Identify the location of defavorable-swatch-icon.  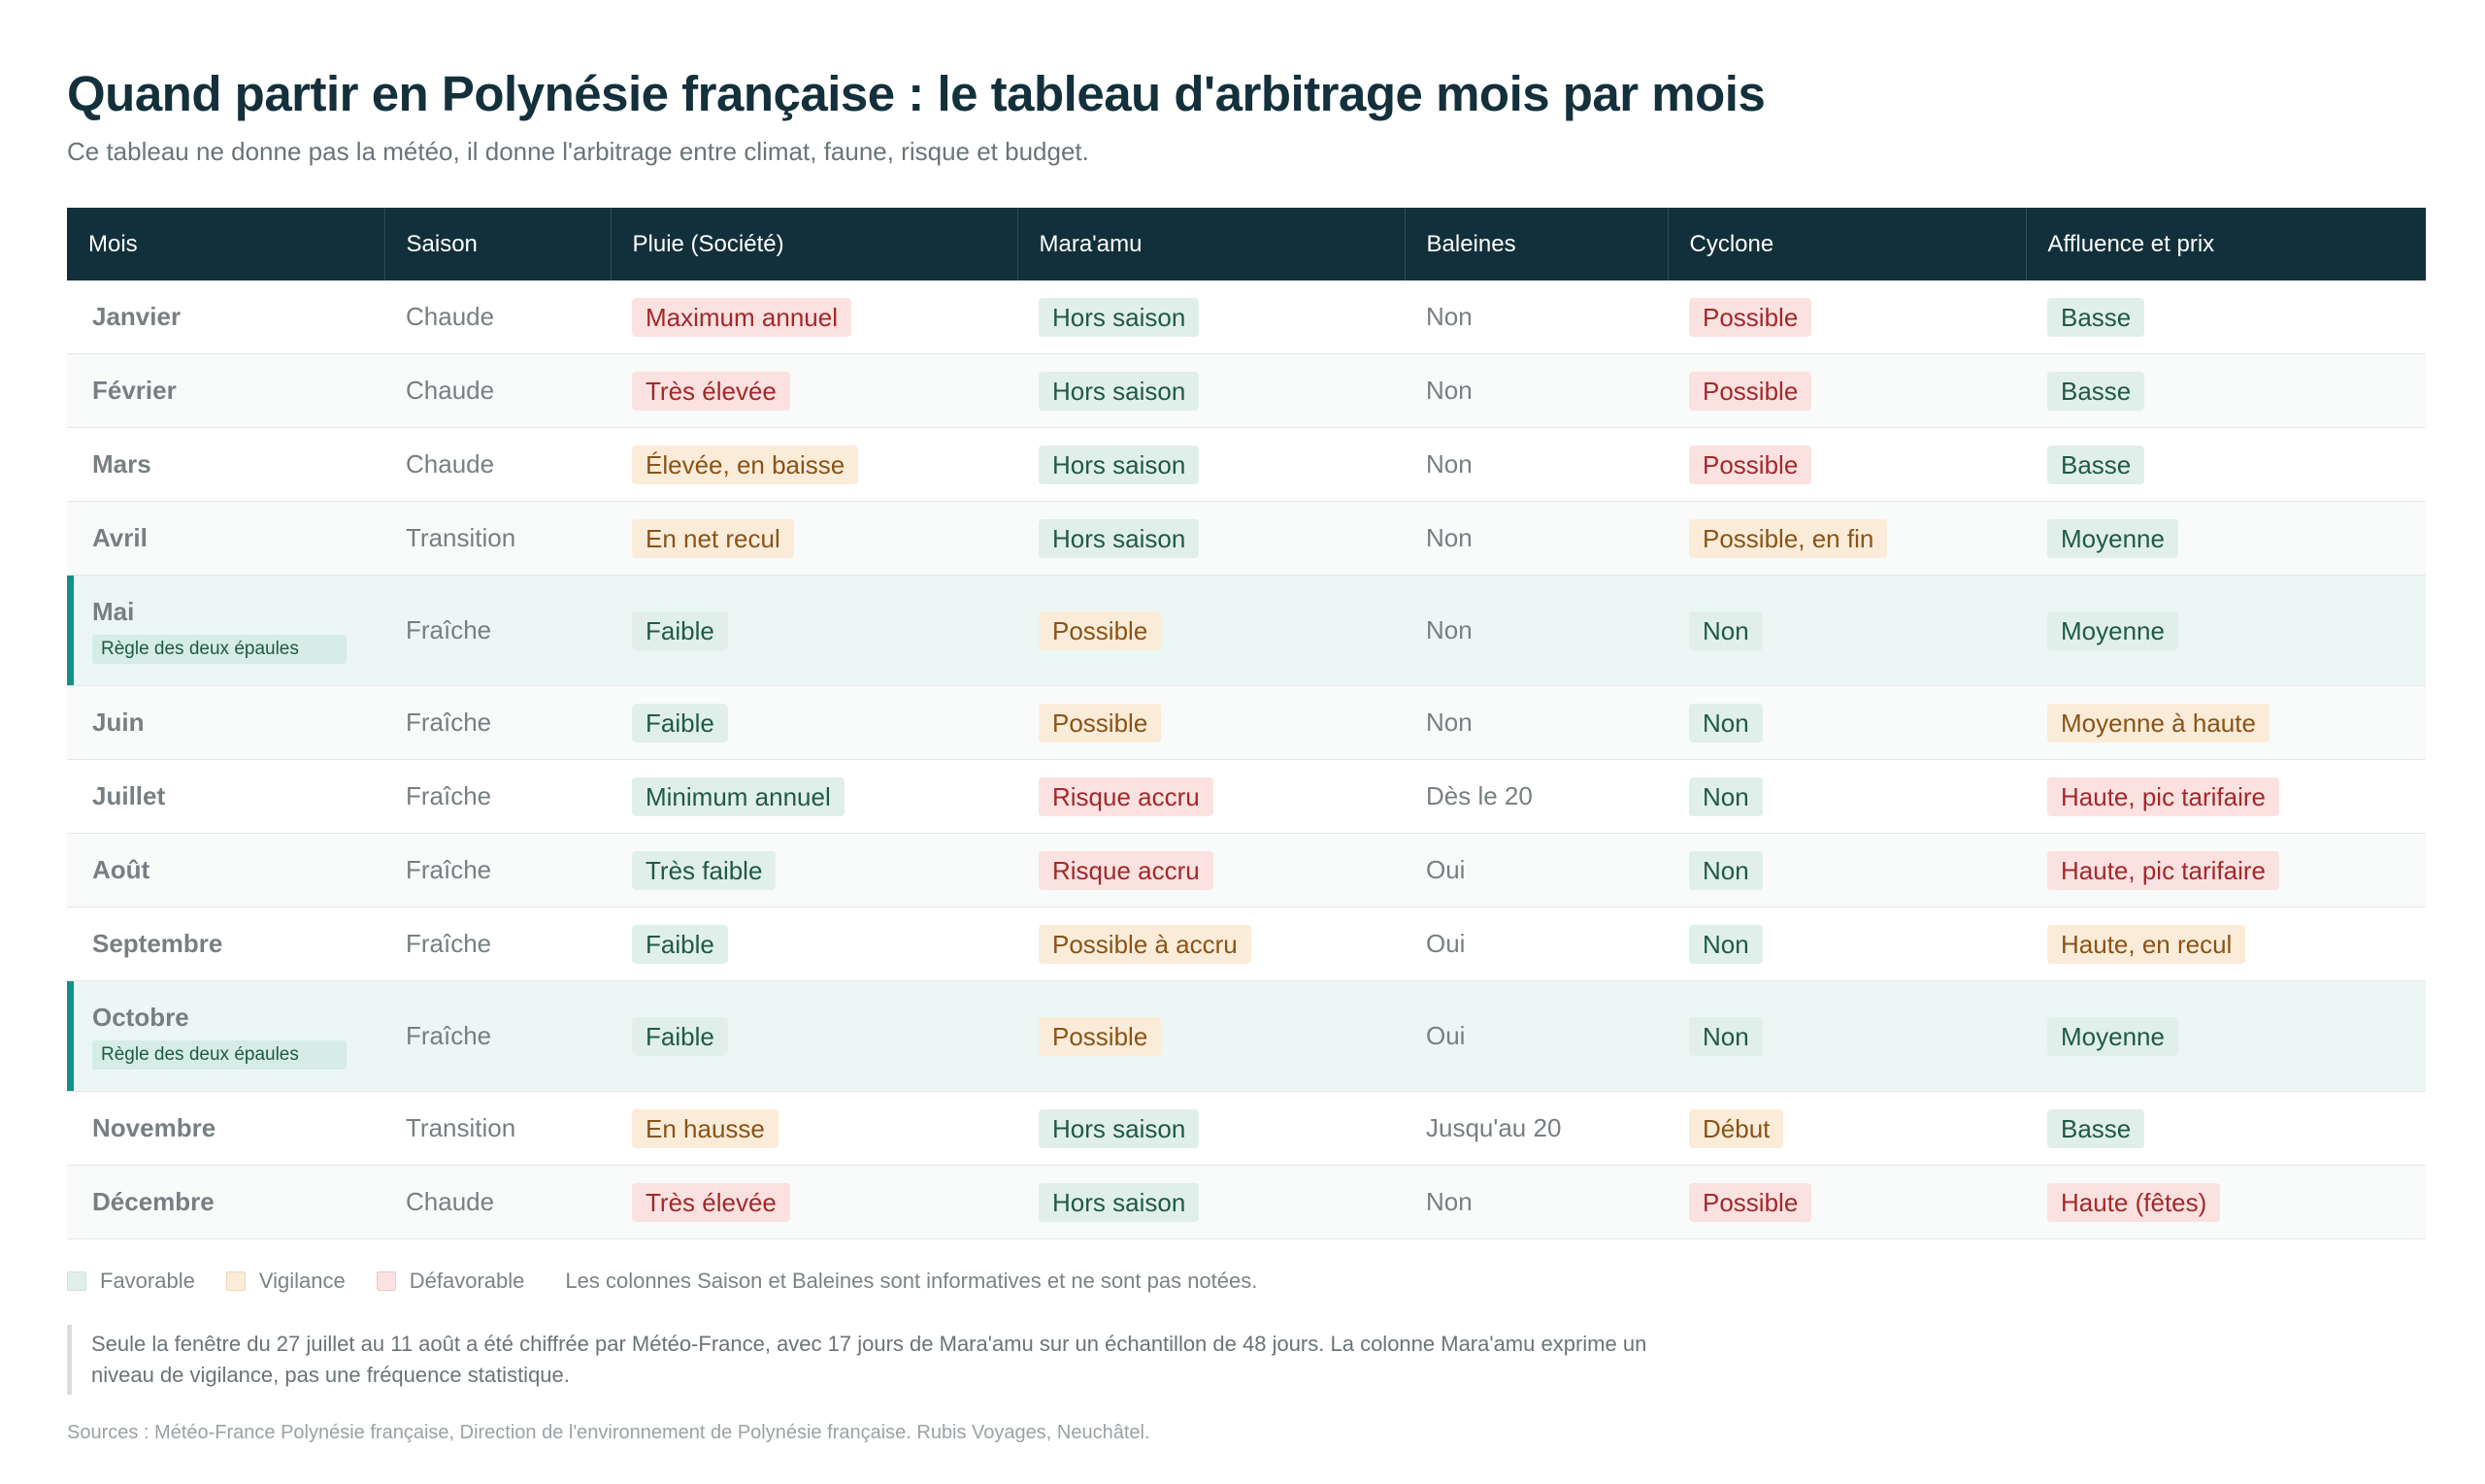
(386, 1281).